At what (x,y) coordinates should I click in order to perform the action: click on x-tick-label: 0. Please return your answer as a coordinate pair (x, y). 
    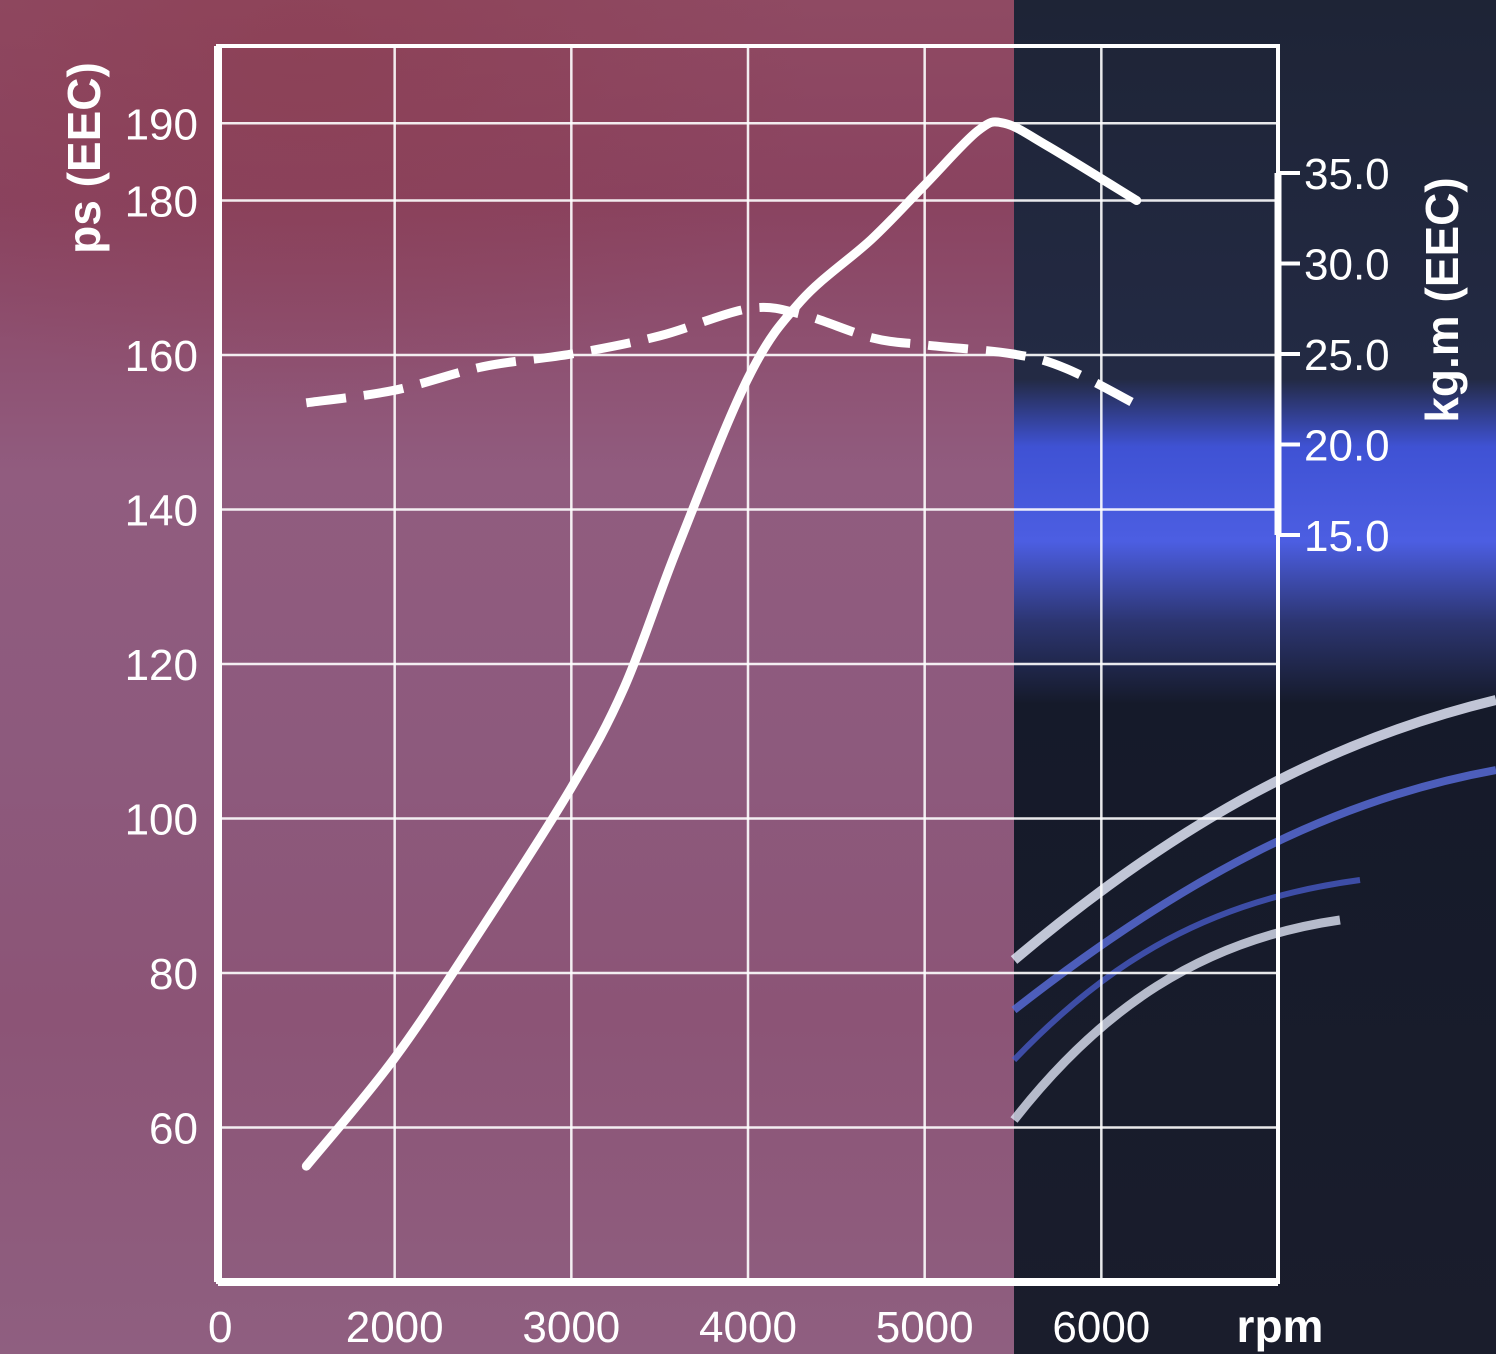
    Looking at the image, I should click on (220, 1327).